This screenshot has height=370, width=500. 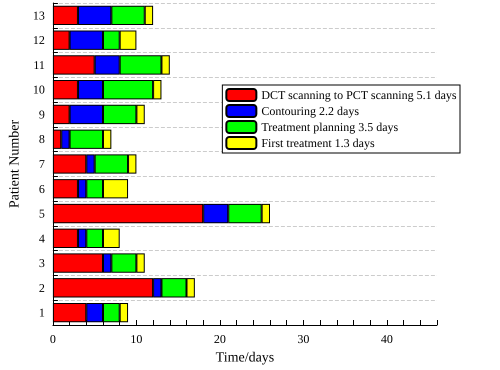 I want to click on y-tick-label: 5, so click(x=41, y=213).